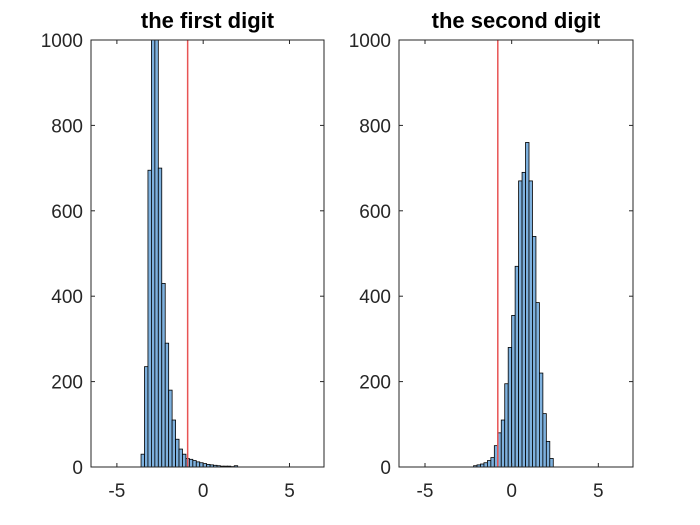 Image resolution: width=700 pixels, height=525 pixels. I want to click on chart-title: the second digit, so click(516, 20).